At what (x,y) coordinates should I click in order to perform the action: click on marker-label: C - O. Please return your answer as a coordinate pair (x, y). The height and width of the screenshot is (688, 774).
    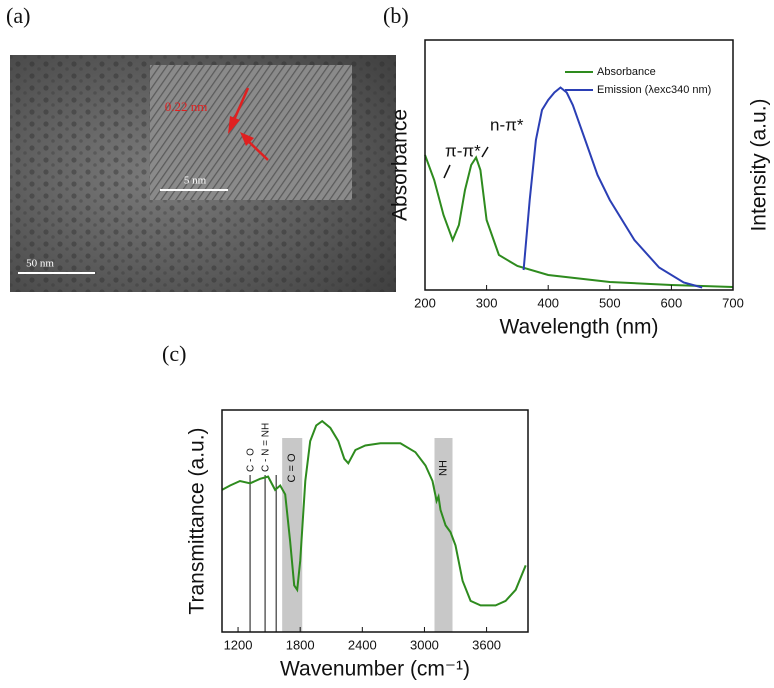
    Looking at the image, I should click on (251, 460).